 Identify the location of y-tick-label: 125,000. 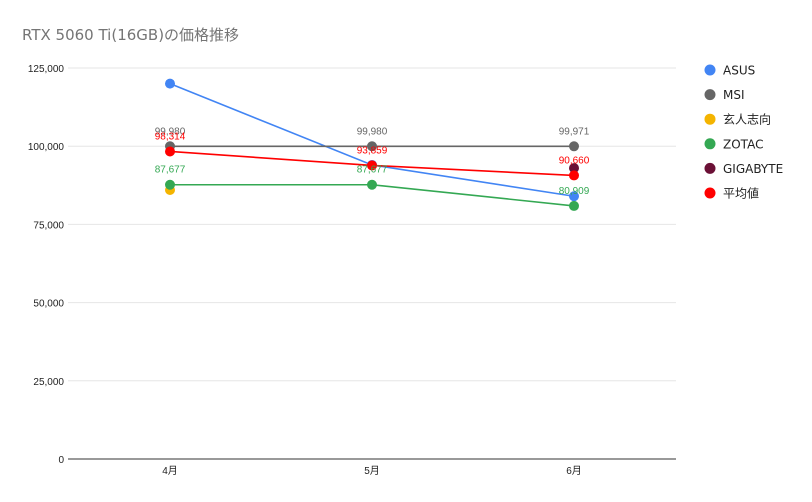
(46, 69).